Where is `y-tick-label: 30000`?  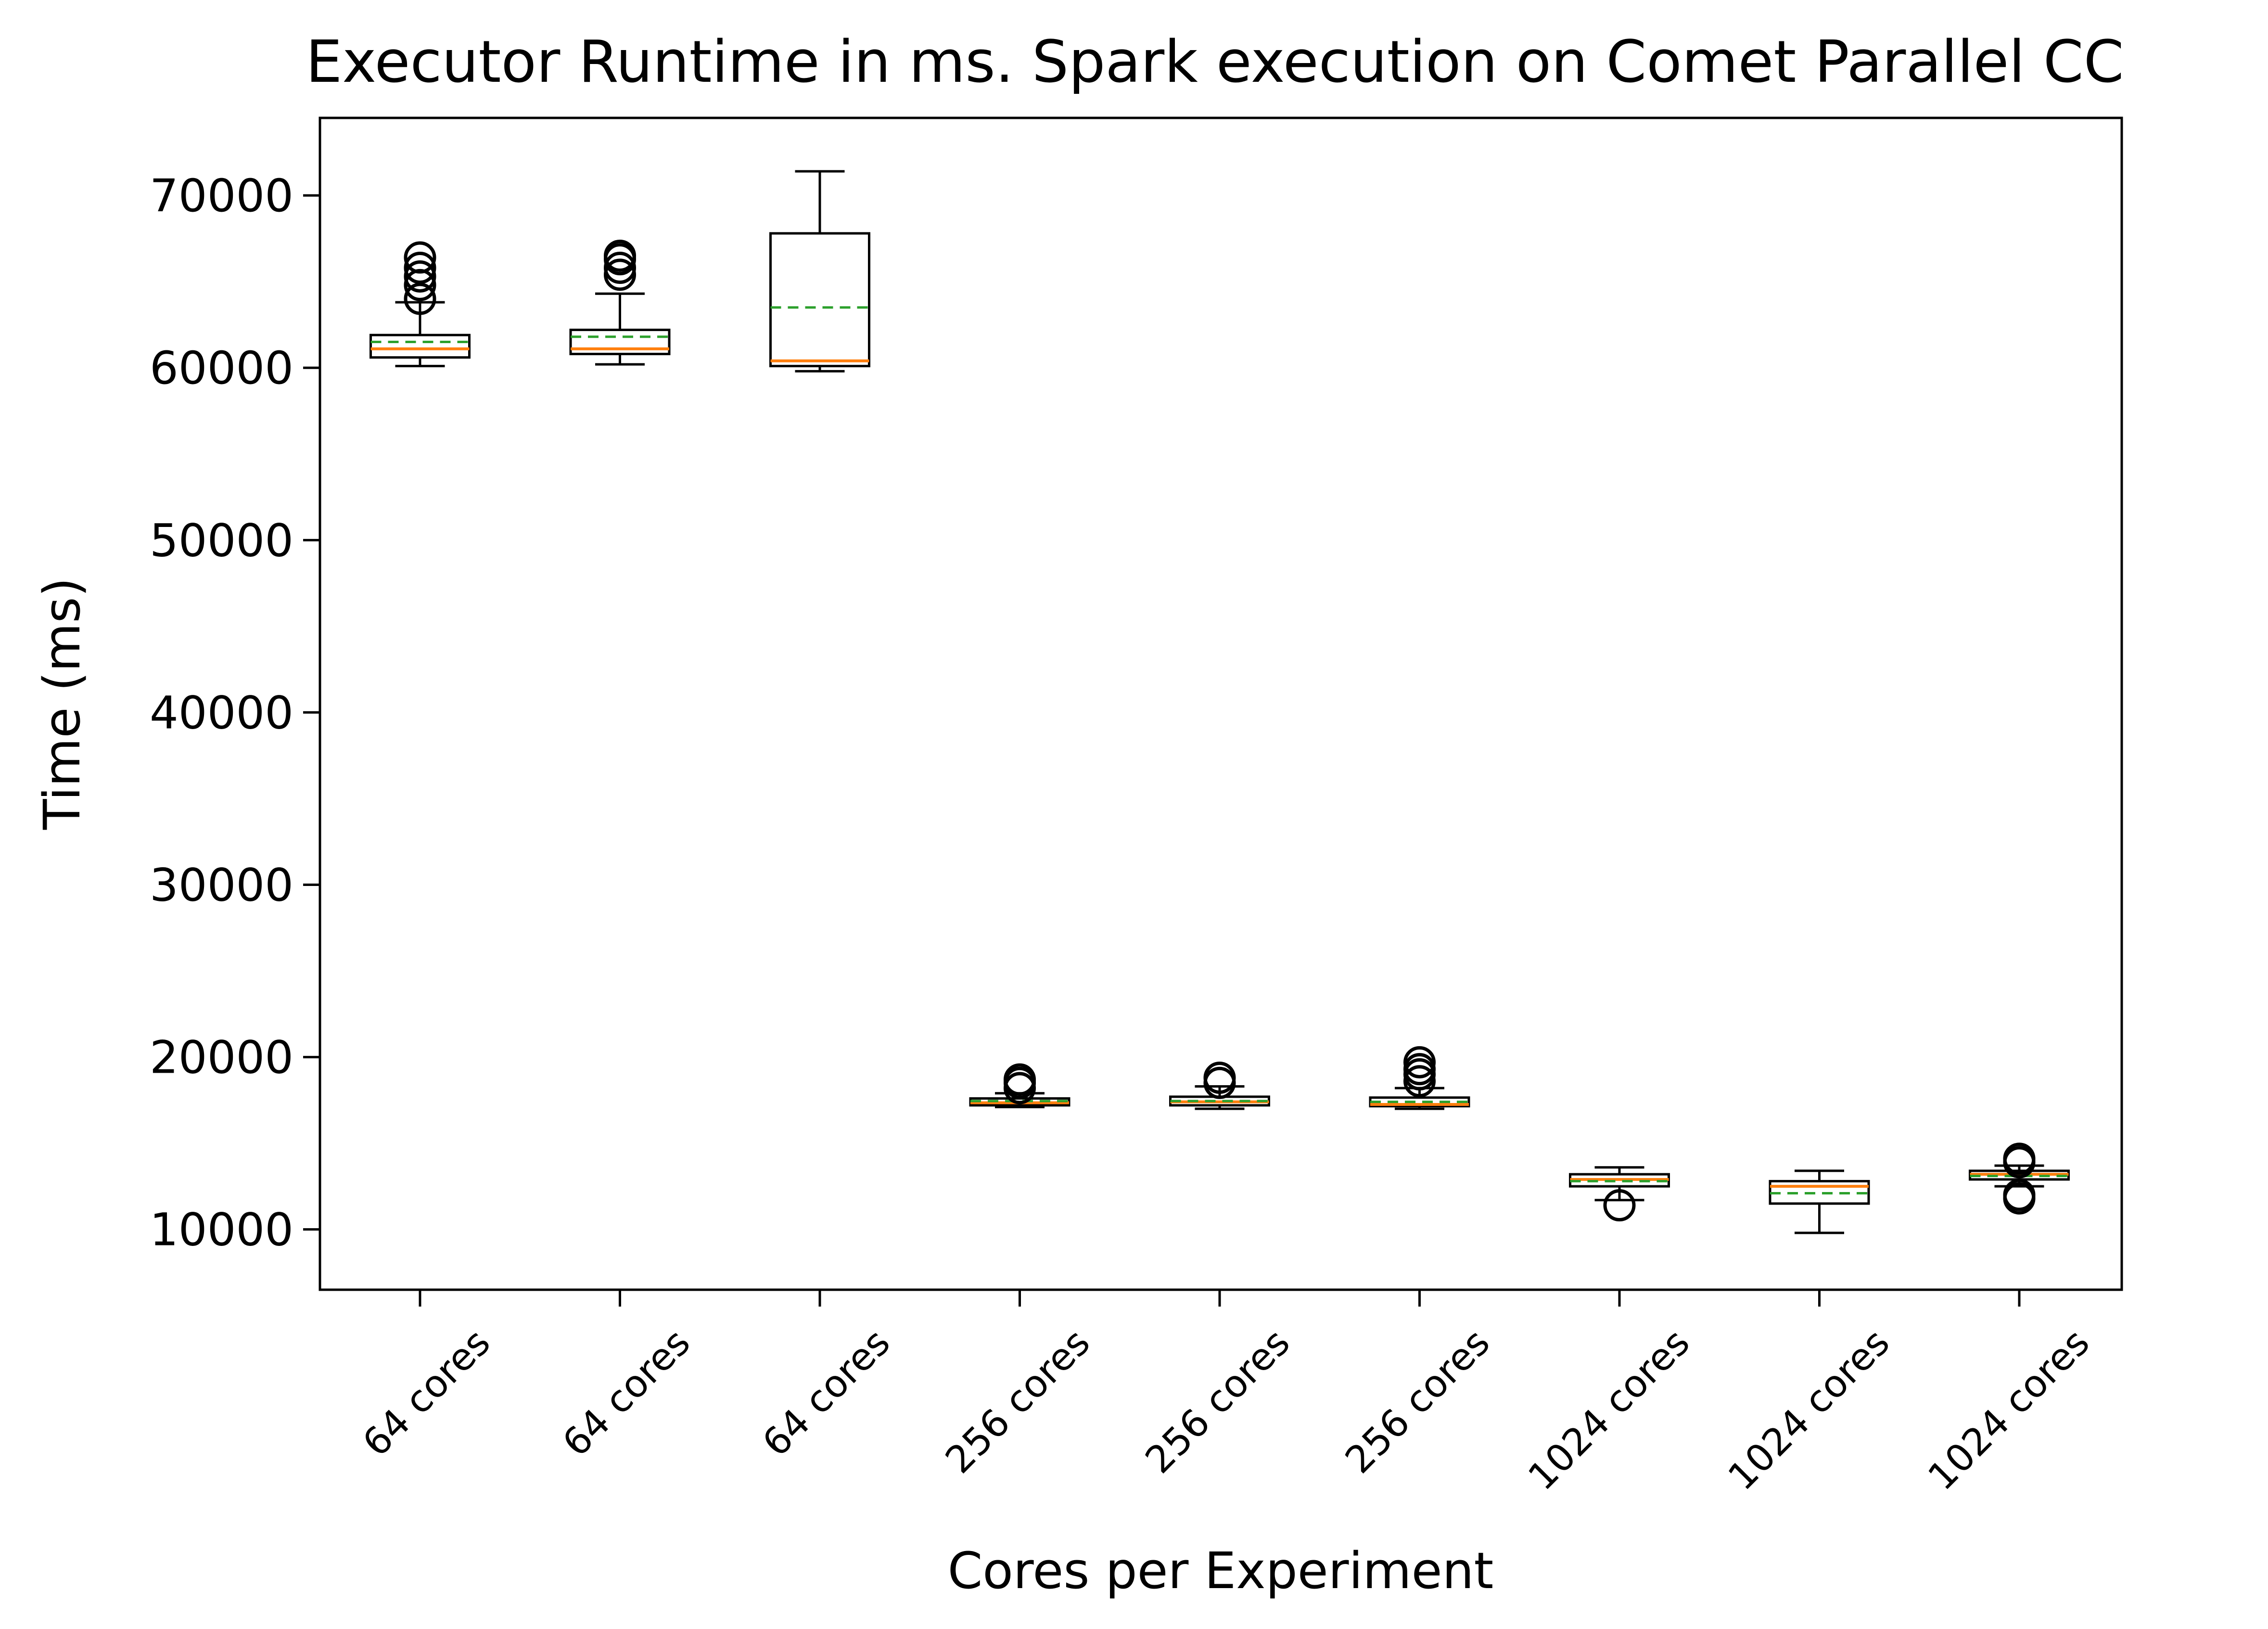 y-tick-label: 30000 is located at coordinates (221, 885).